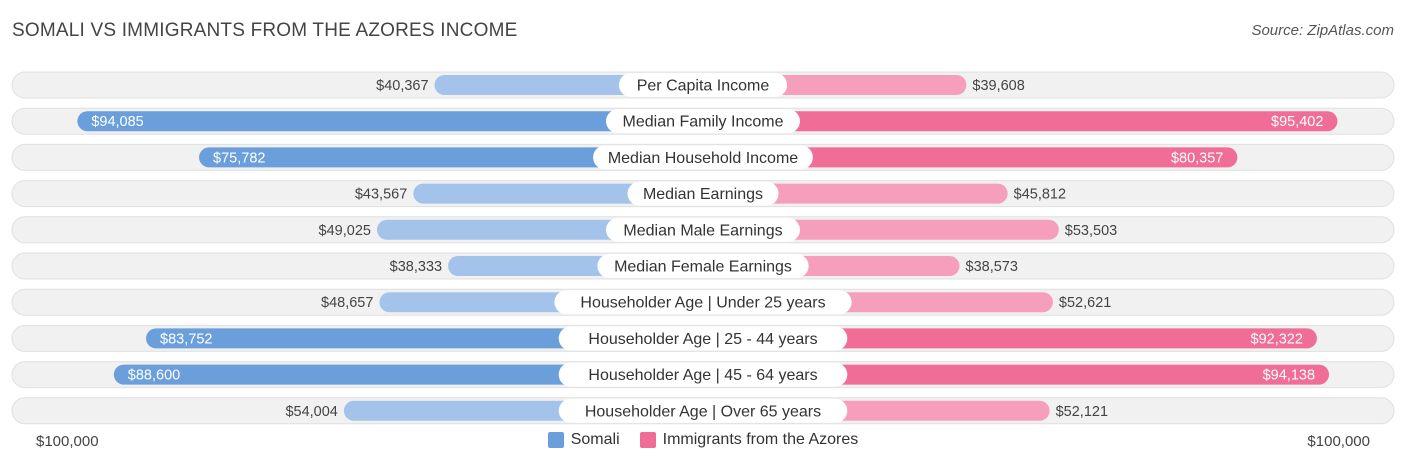 Image resolution: width=1406 pixels, height=467 pixels. Describe the element at coordinates (416, 267) in the screenshot. I see `value-label-somali: $38,333` at that location.